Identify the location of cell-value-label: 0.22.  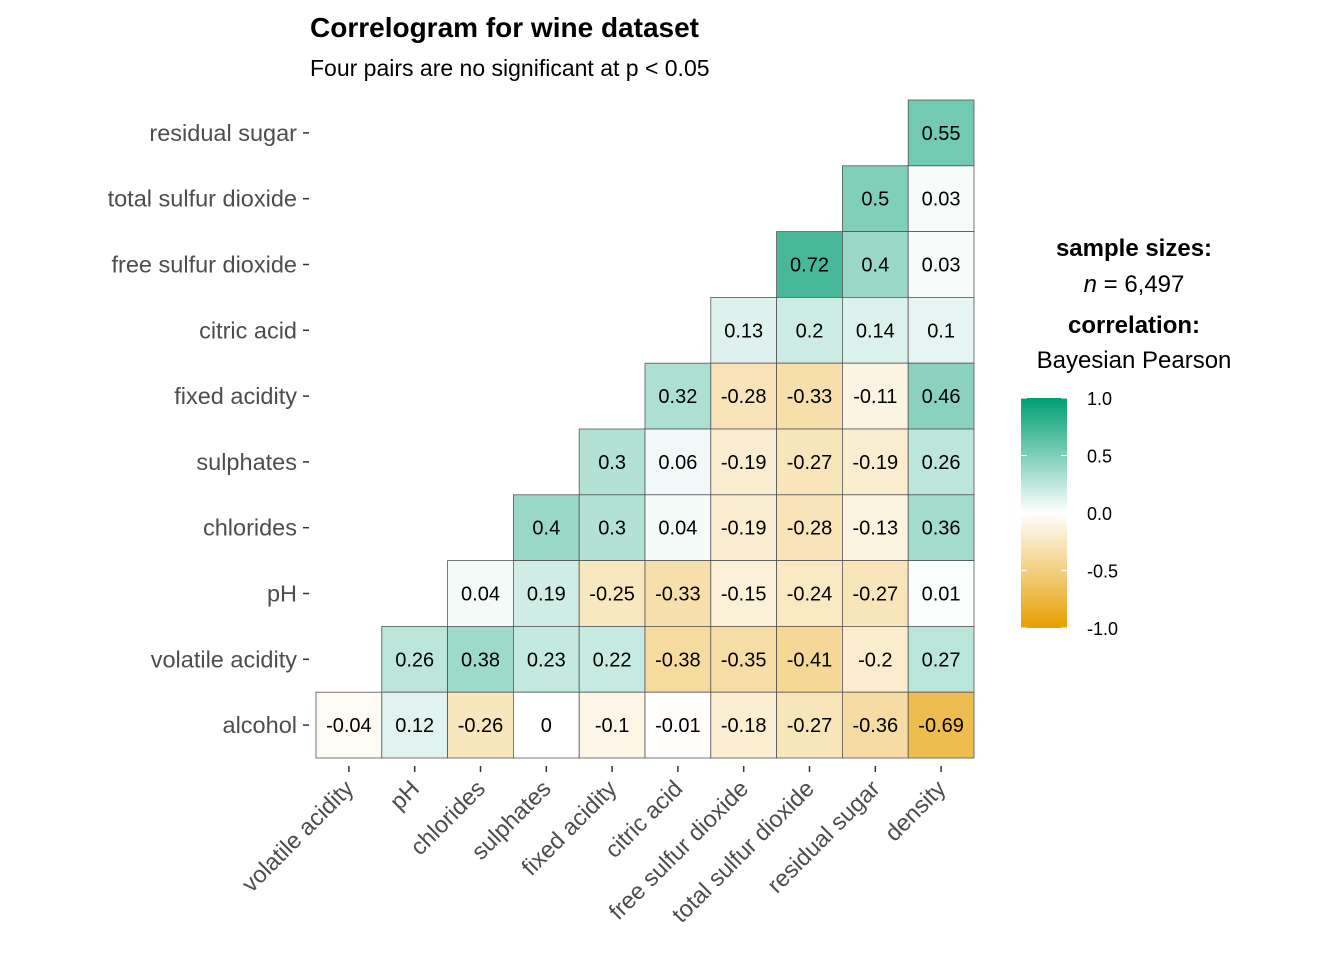
(612, 660).